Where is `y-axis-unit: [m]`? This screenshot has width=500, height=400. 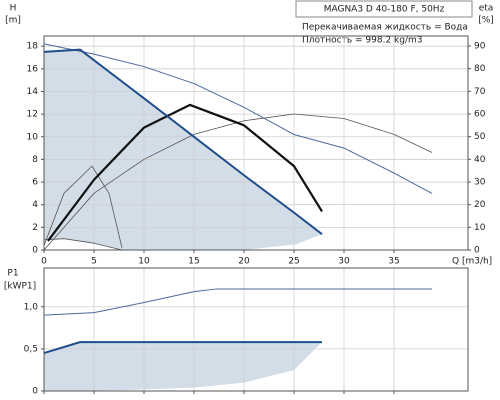
y-axis-unit: [m] is located at coordinates (13, 21).